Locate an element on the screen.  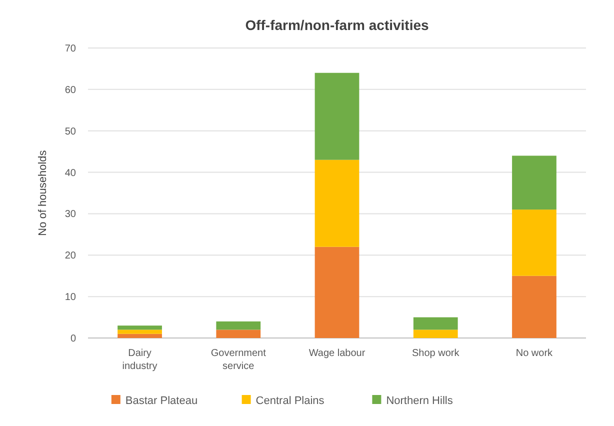
y-tick-label: 70 is located at coordinates (70, 49).